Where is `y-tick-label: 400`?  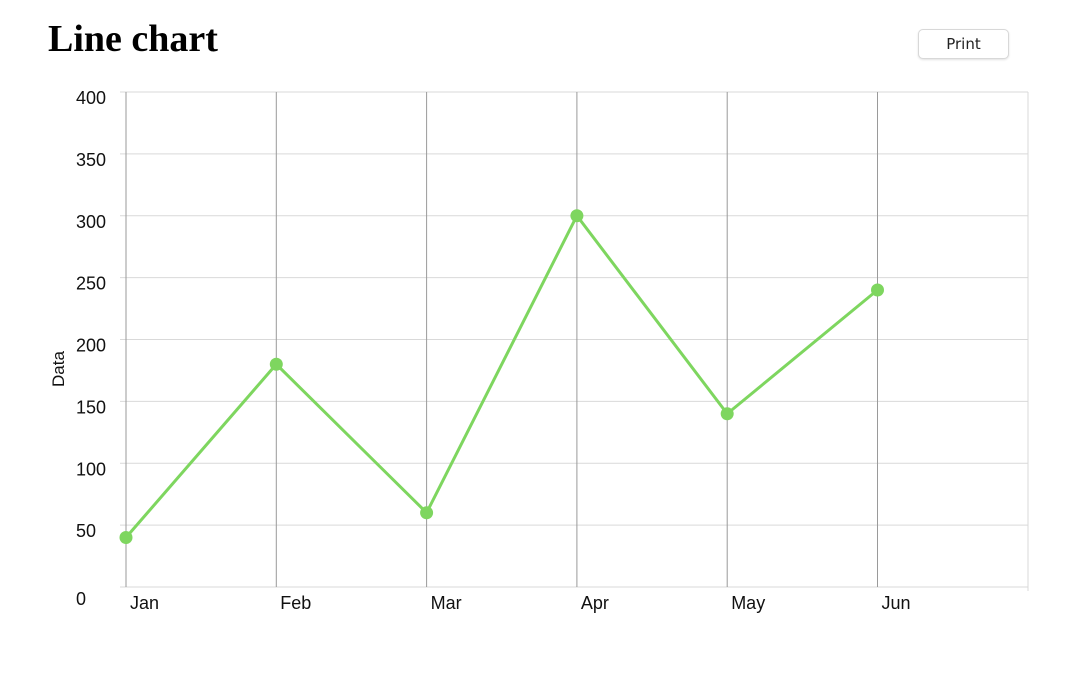 y-tick-label: 400 is located at coordinates (91, 98).